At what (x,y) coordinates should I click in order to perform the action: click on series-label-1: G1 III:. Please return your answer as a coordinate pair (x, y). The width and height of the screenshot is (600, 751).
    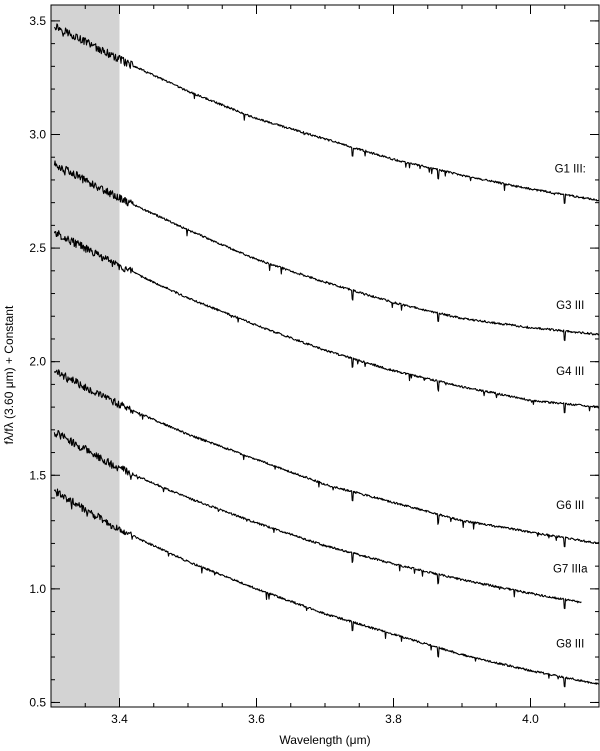
    Looking at the image, I should click on (570, 170).